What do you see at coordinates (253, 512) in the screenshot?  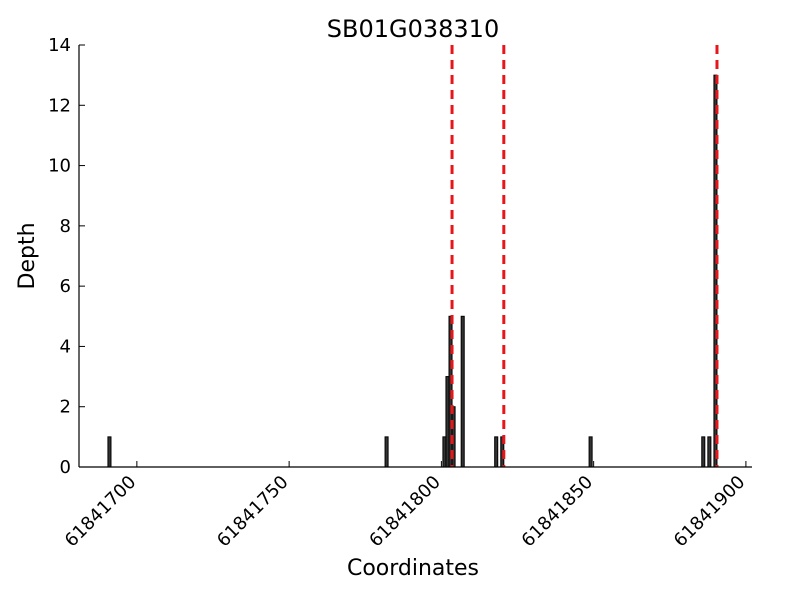 I see `x-tick-label-1: 61841750` at bounding box center [253, 512].